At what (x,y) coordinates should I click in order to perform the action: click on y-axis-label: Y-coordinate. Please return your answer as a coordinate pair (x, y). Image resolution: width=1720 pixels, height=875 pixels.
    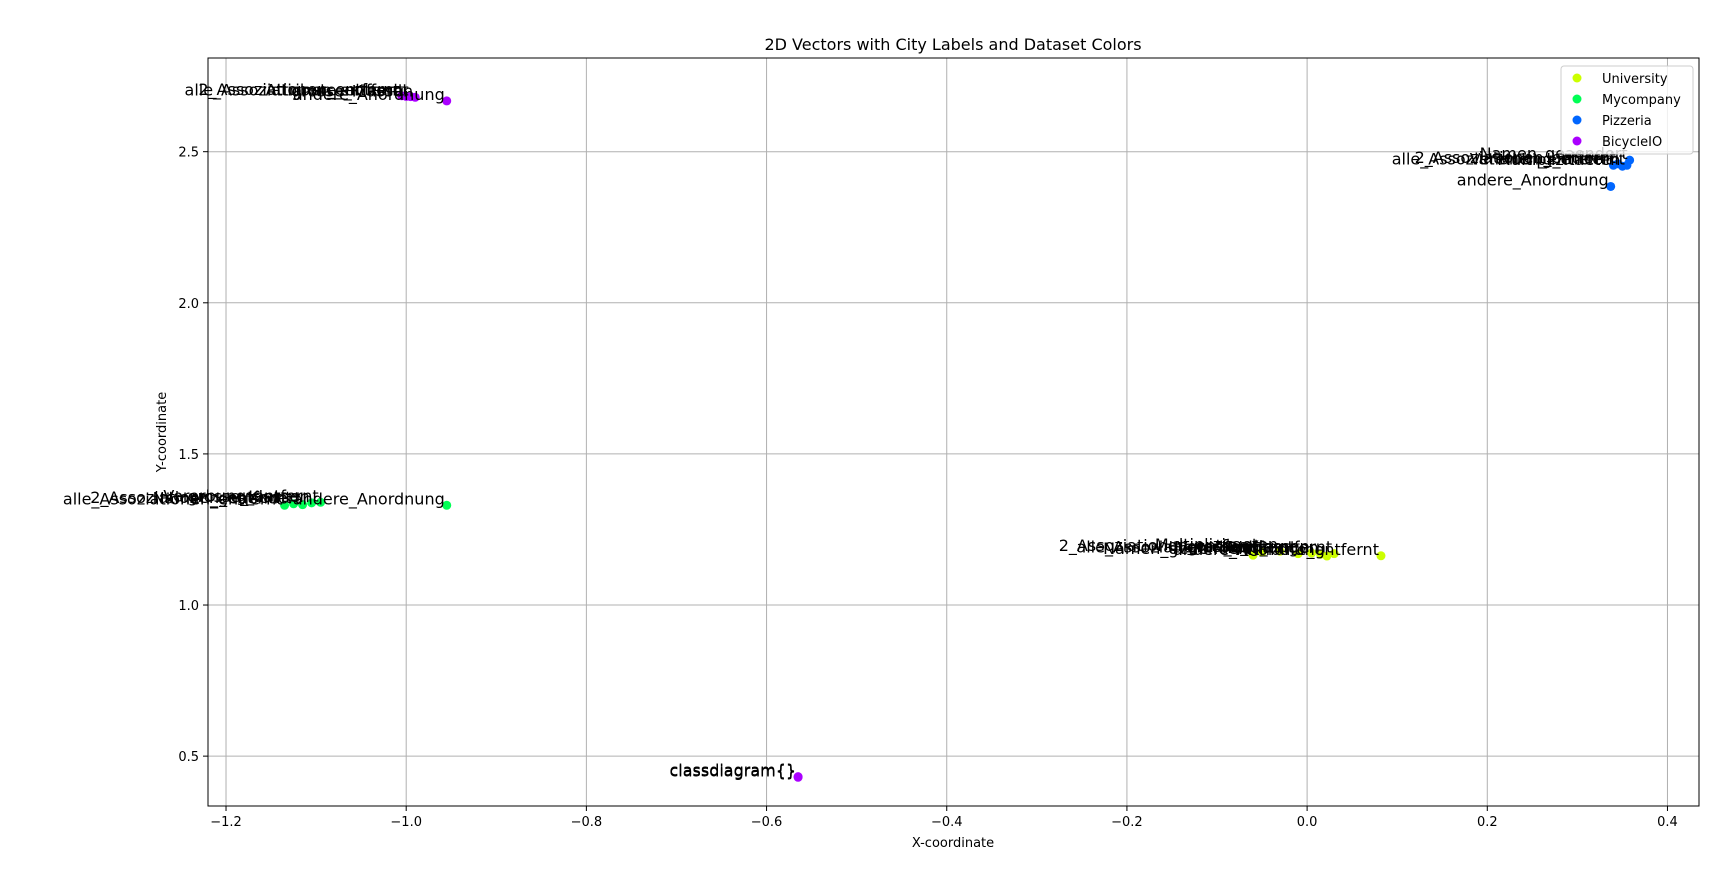
    Looking at the image, I should click on (162, 432).